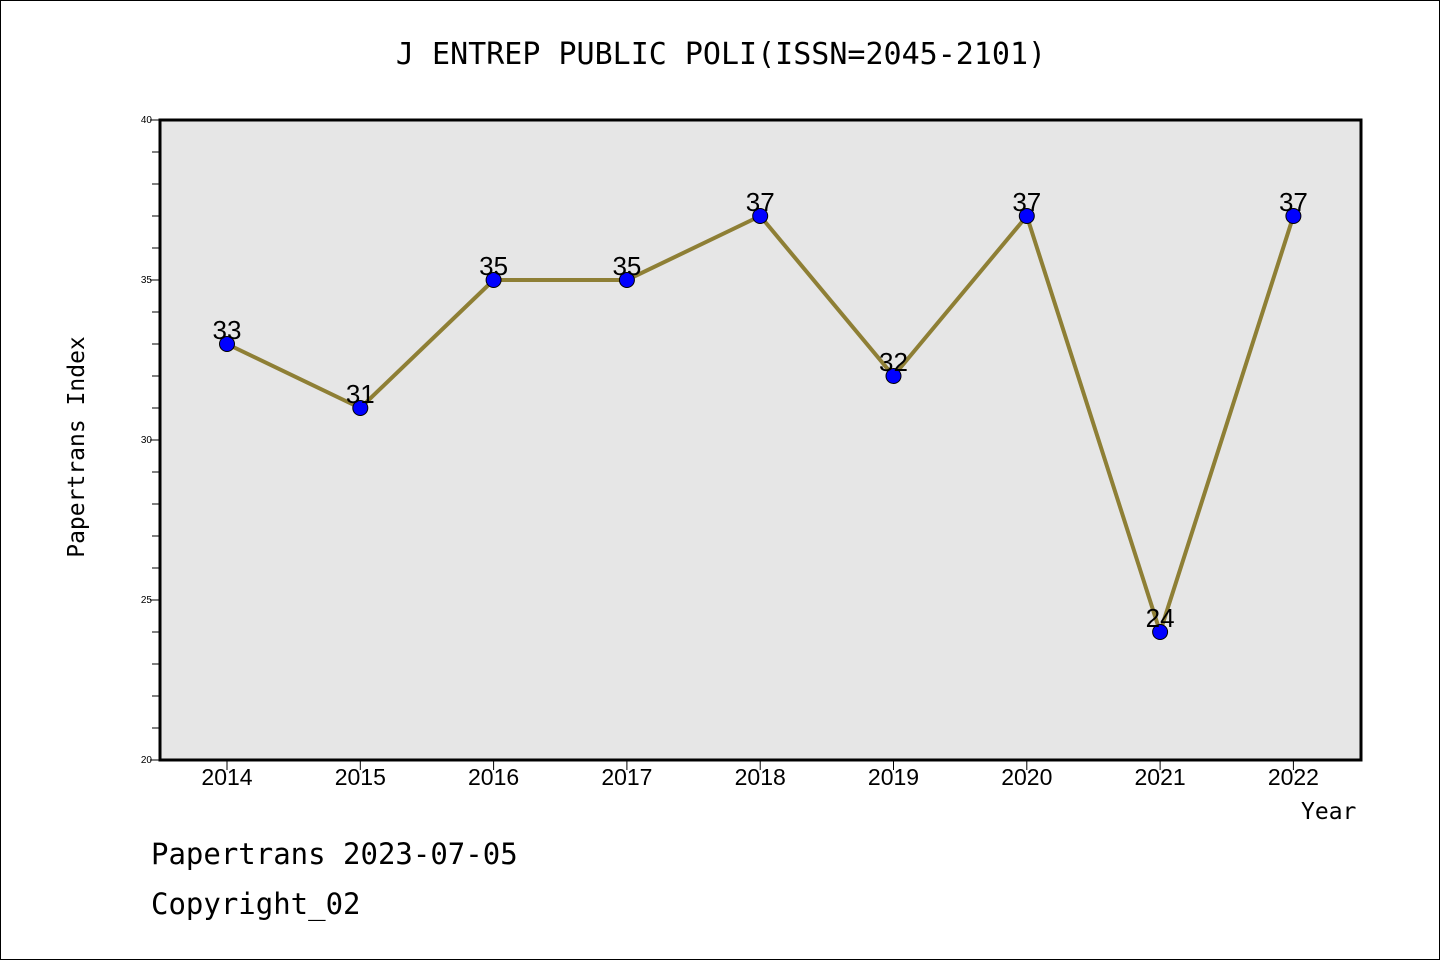 The image size is (1440, 960). I want to click on y-tick-label: 40, so click(147, 120).